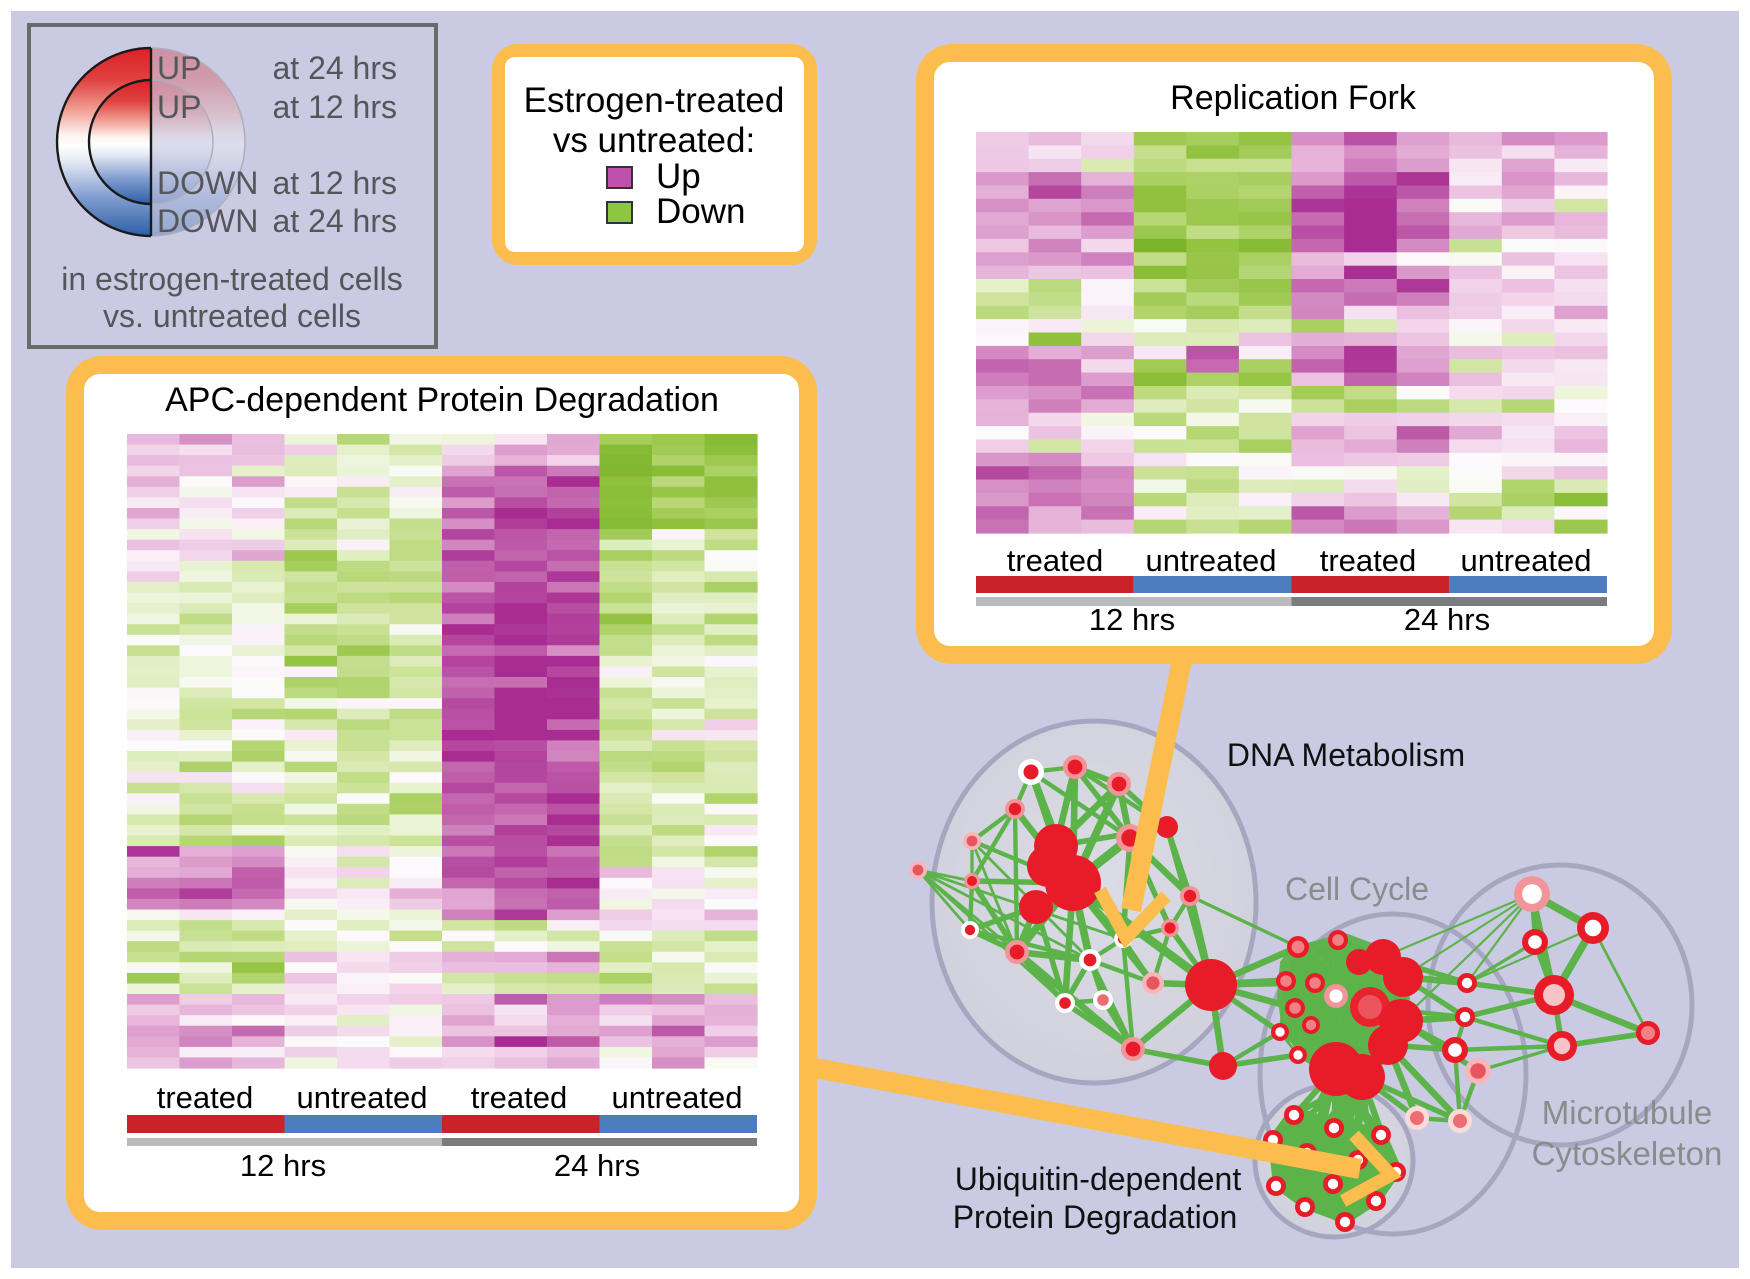 This screenshot has height=1279, width=1750. What do you see at coordinates (1098, 1179) in the screenshot?
I see `svg-text: Ubiquitin-dependent` at bounding box center [1098, 1179].